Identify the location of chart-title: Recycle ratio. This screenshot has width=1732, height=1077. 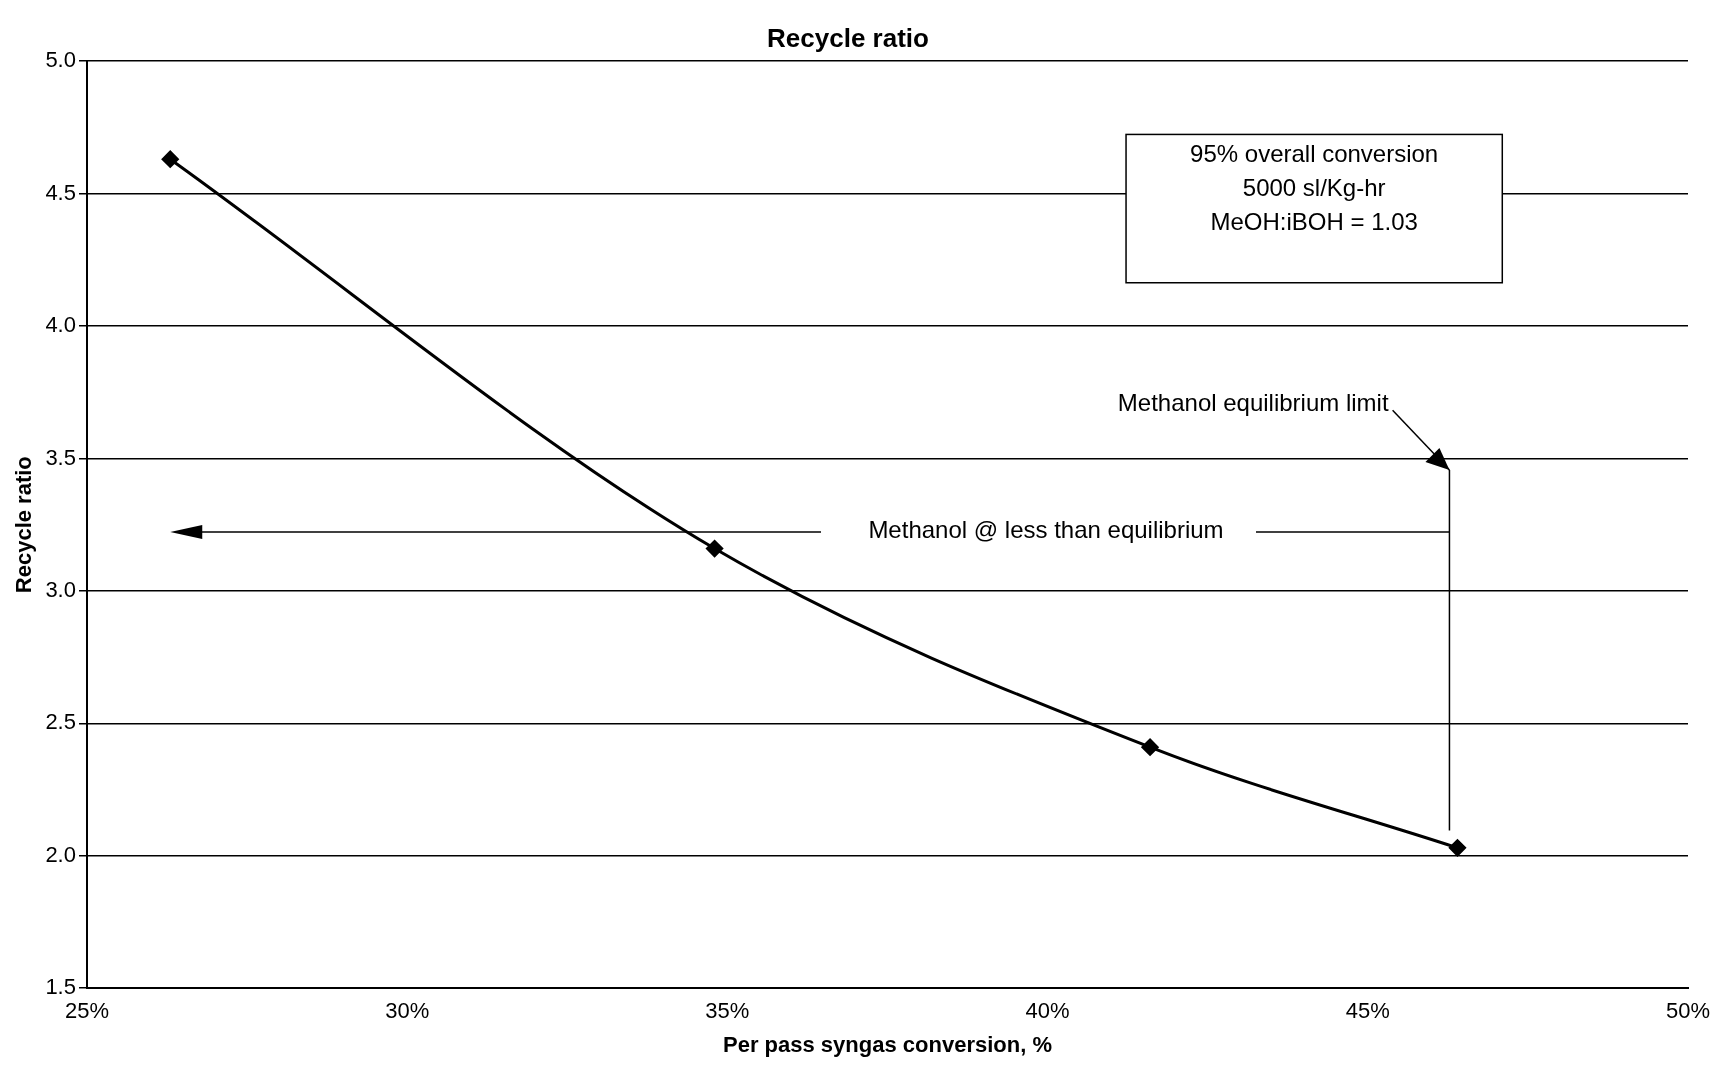
(848, 37).